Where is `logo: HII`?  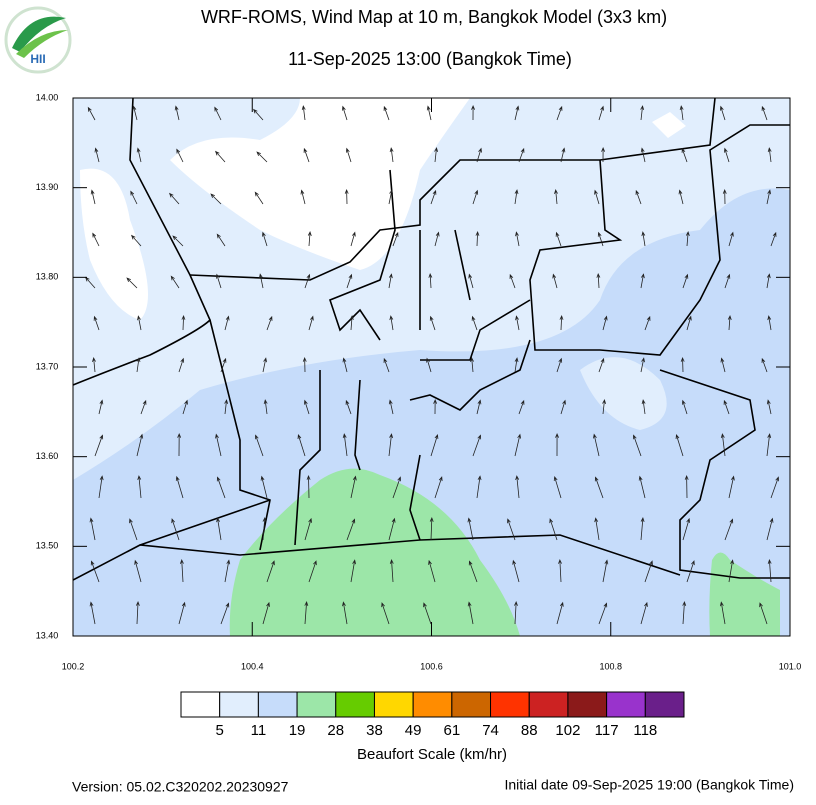
logo: HII is located at coordinates (38, 40).